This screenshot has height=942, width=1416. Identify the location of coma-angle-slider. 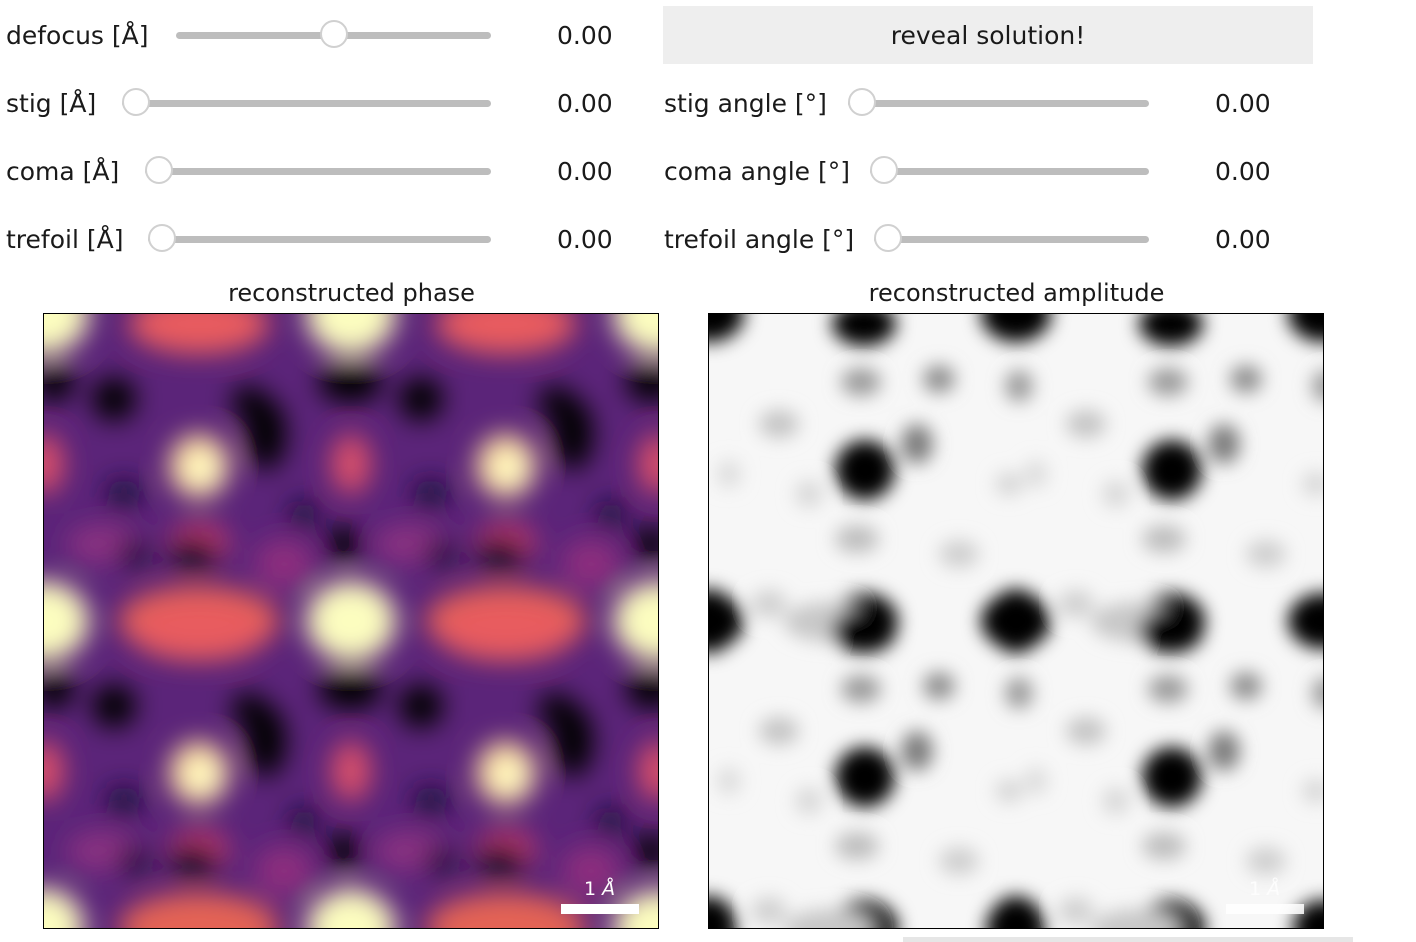
(1009, 171).